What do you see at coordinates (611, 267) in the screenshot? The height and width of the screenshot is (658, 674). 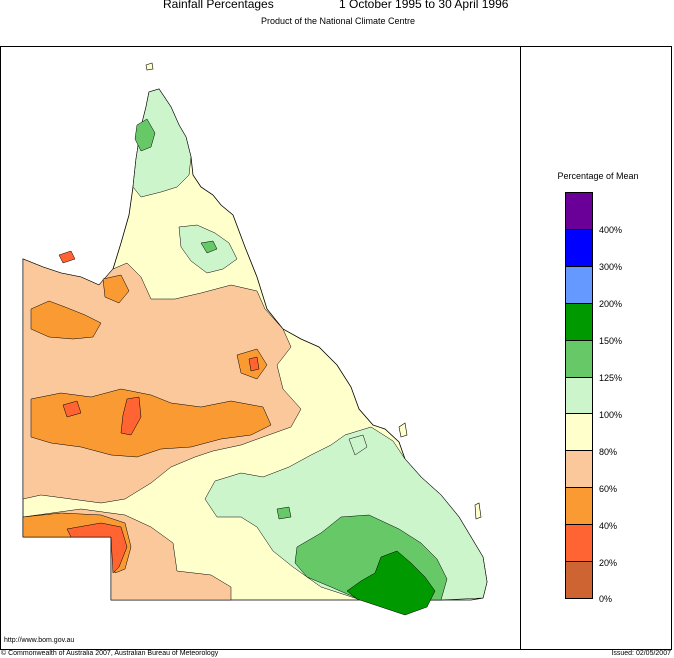 I see `legend-label: 300%` at bounding box center [611, 267].